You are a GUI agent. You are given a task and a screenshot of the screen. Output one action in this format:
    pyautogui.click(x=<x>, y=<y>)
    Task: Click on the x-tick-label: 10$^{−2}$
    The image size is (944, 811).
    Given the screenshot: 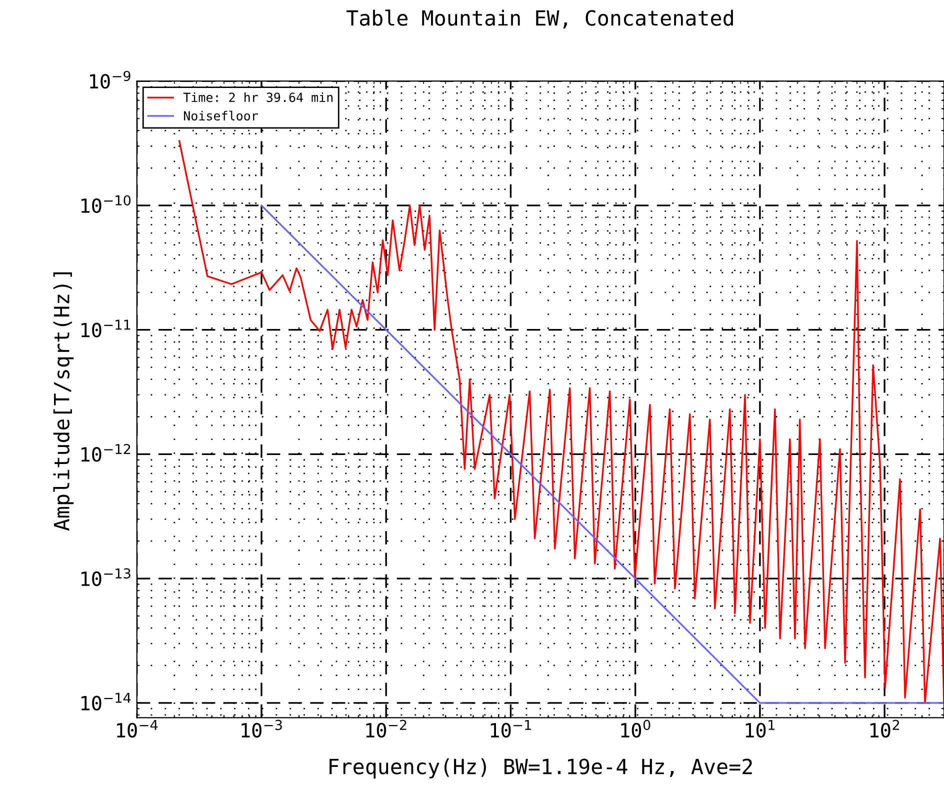 What is the action you would take?
    pyautogui.click(x=386, y=729)
    